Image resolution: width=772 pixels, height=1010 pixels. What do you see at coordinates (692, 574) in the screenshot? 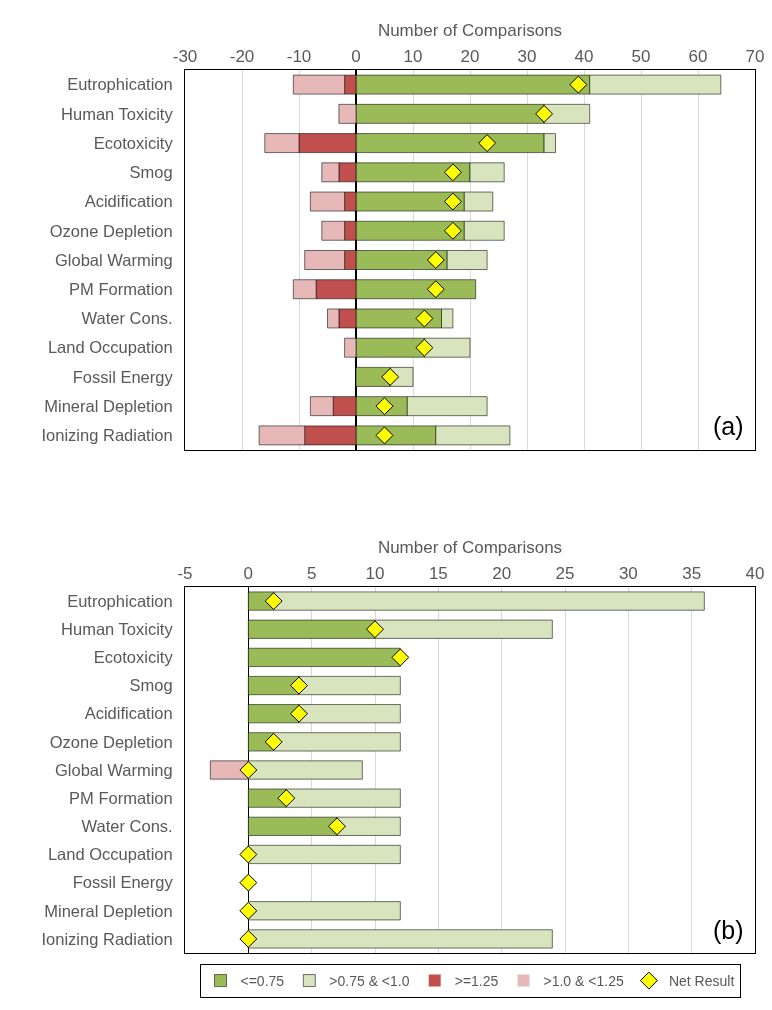
I see `x-tick-label: 35` at bounding box center [692, 574].